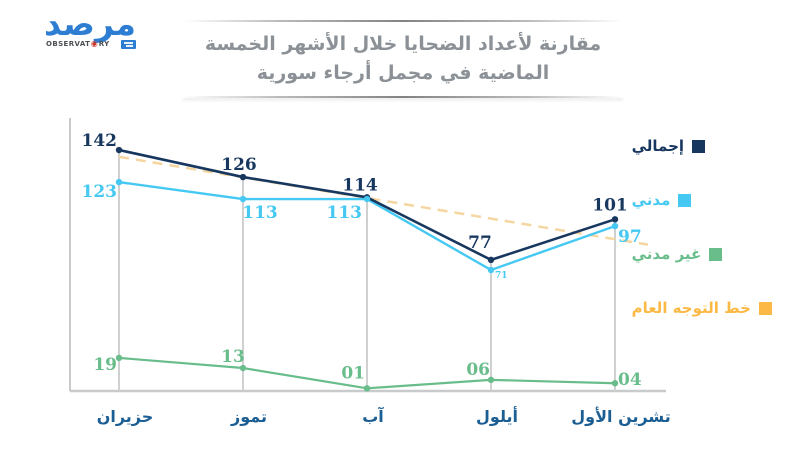 The image size is (800, 450). I want to click on value-label: 142, so click(100, 141).